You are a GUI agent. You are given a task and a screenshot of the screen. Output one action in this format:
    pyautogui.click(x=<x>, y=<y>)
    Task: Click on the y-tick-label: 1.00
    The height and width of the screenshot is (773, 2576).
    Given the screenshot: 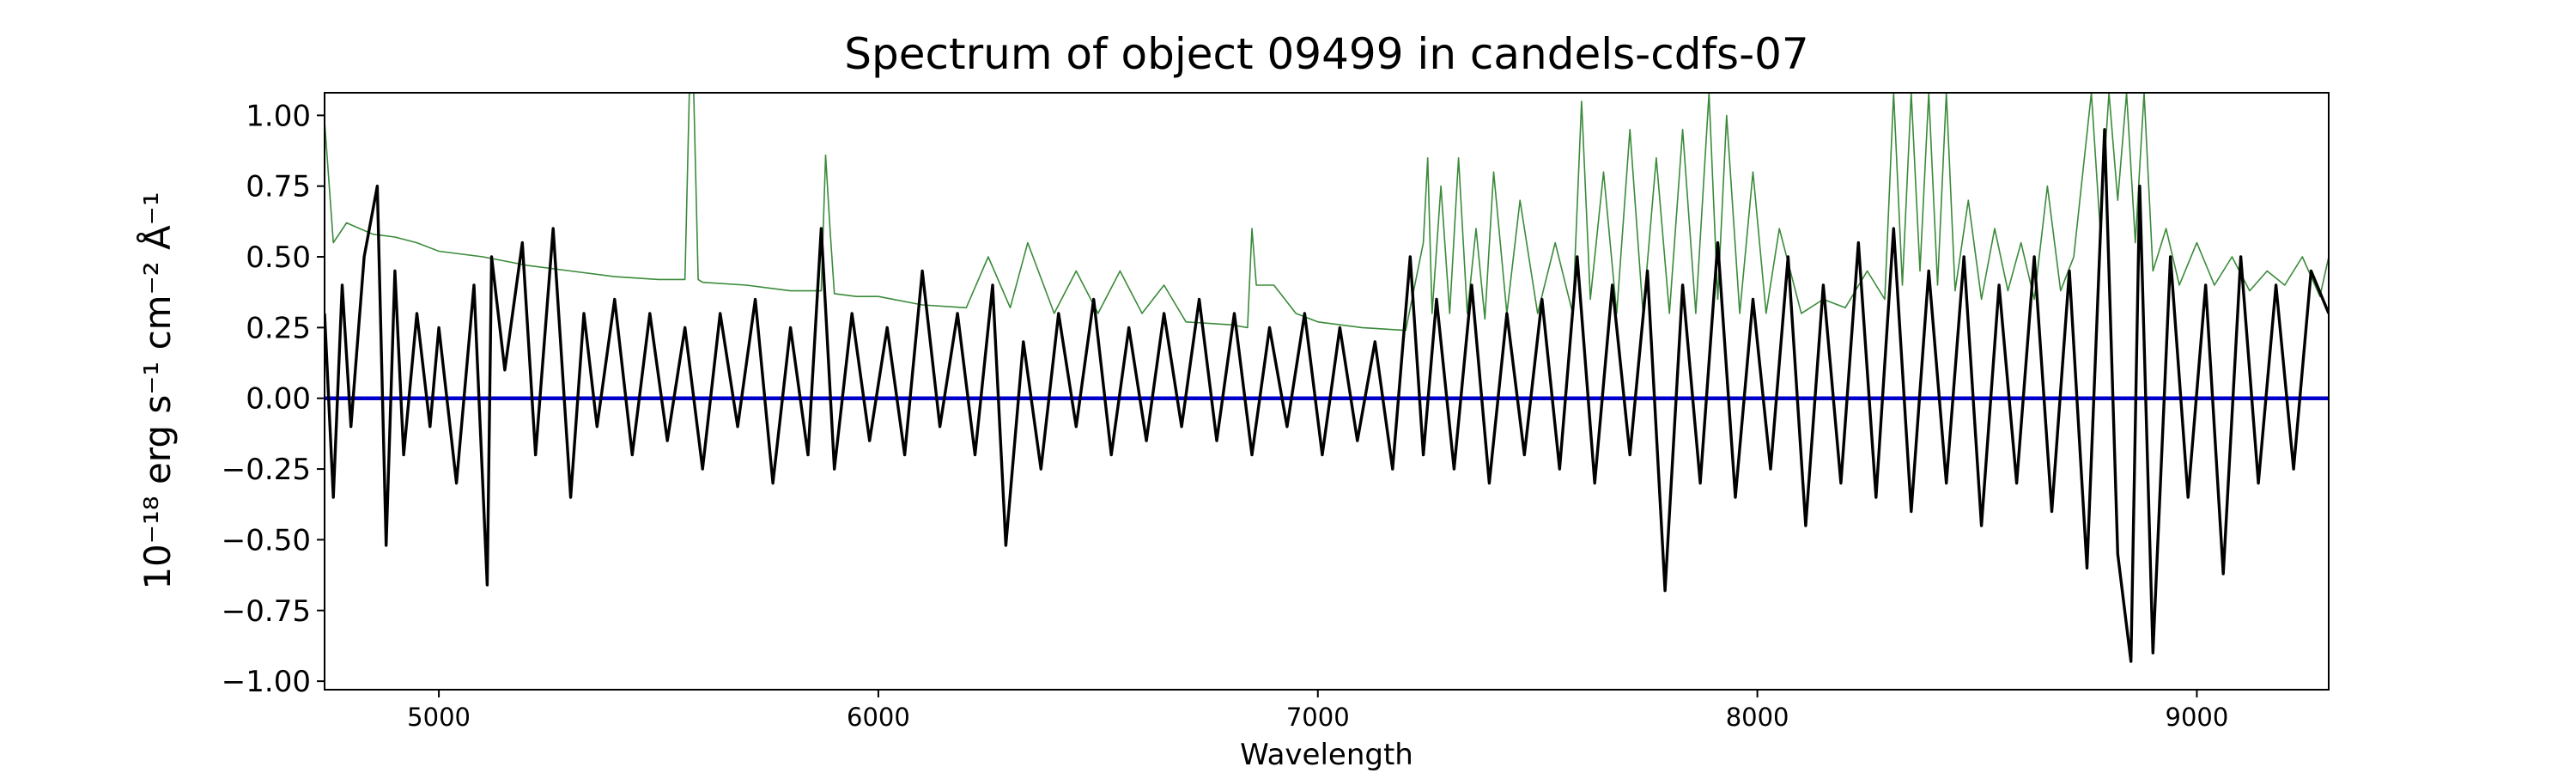 What is the action you would take?
    pyautogui.click(x=279, y=116)
    